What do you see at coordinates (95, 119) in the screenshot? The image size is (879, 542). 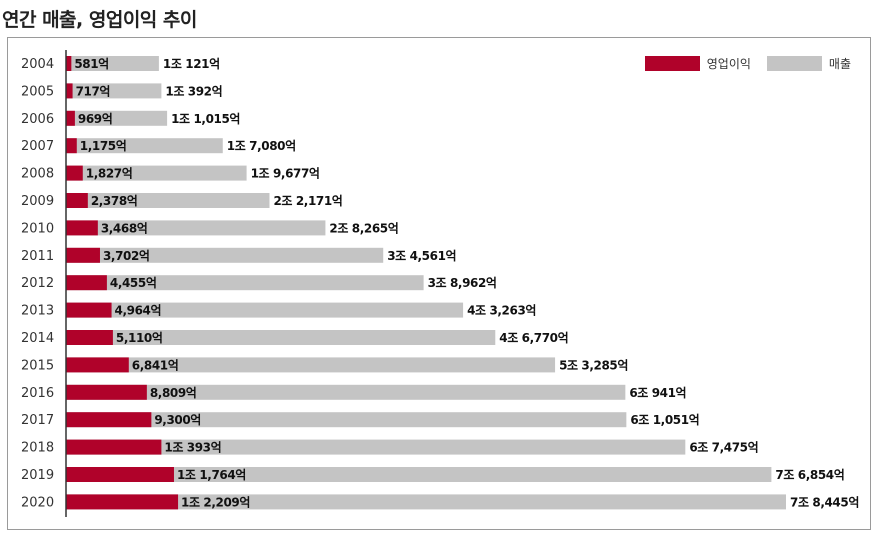 I see `operating-profit-label-2006: 969억` at bounding box center [95, 119].